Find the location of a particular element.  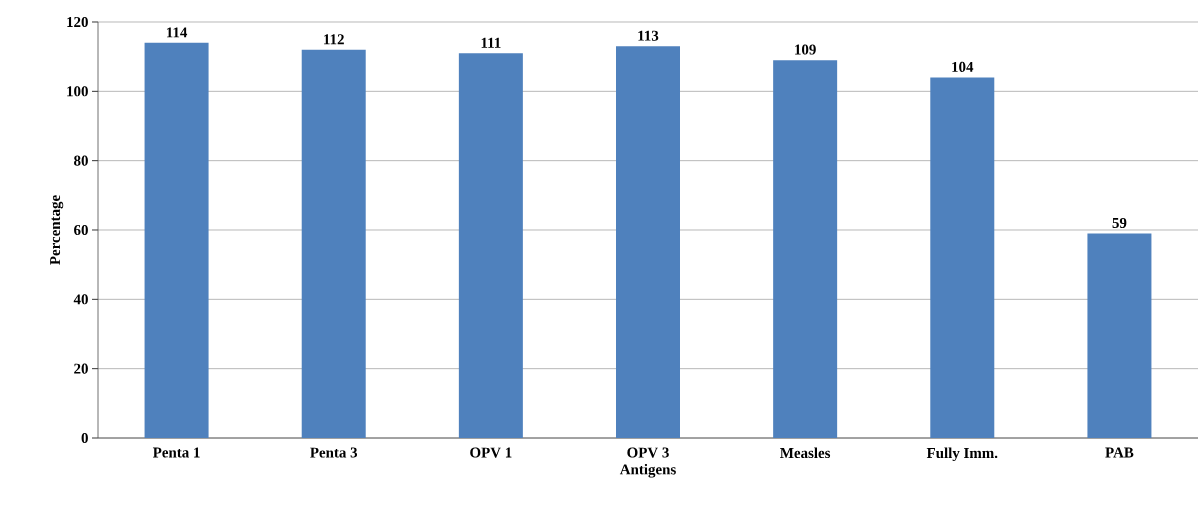

data-label: 113 is located at coordinates (648, 35).